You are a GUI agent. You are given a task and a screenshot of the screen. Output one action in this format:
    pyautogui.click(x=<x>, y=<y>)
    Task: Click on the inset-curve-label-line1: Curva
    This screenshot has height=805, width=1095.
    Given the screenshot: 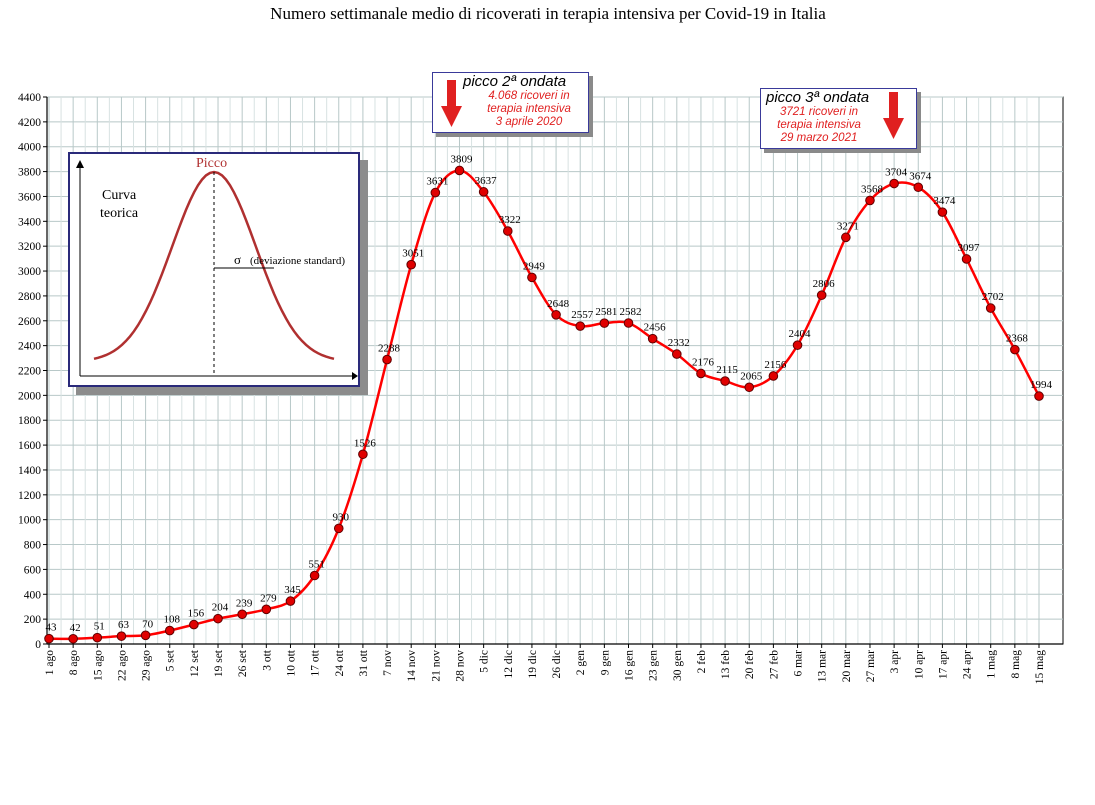 What is the action you would take?
    pyautogui.click(x=119, y=195)
    